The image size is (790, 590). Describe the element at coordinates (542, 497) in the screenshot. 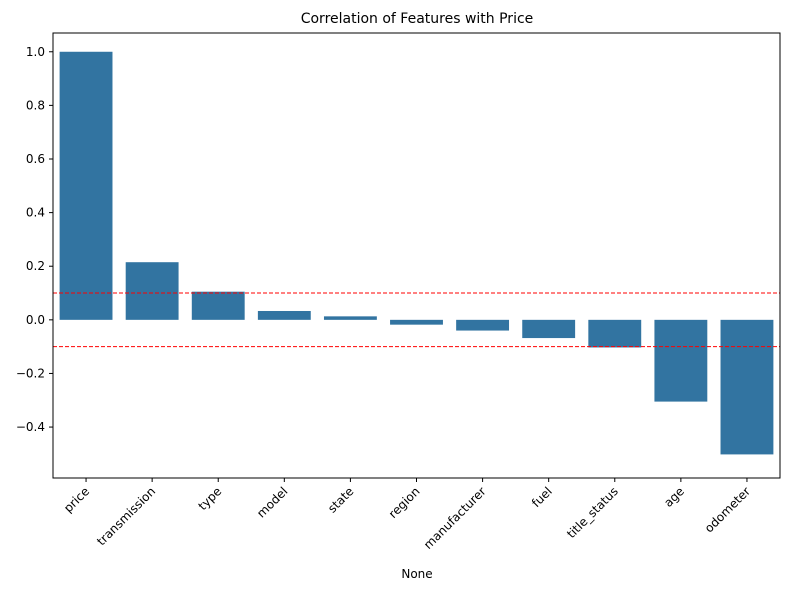

I see `x-tick-label: fuel` at that location.